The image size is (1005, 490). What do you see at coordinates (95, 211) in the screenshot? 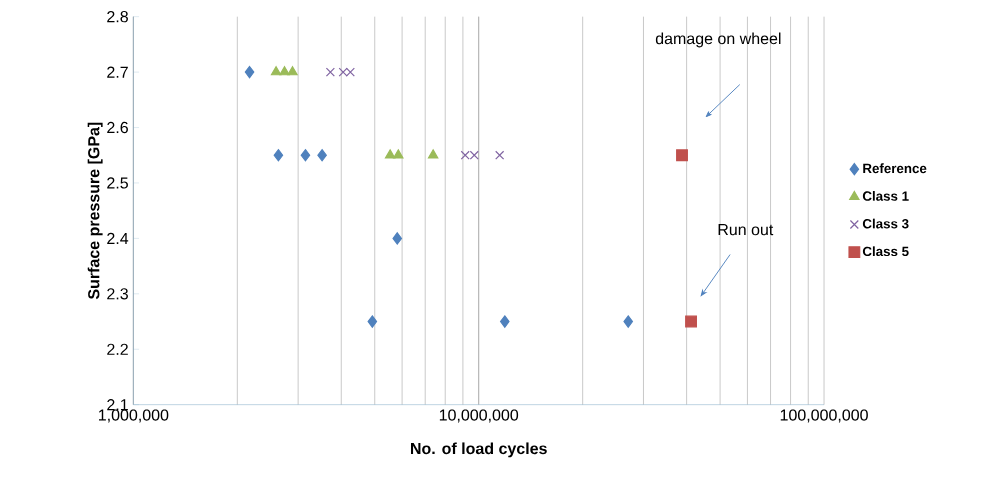
I see `y-axis-title: Surface pressure [GPa]` at bounding box center [95, 211].